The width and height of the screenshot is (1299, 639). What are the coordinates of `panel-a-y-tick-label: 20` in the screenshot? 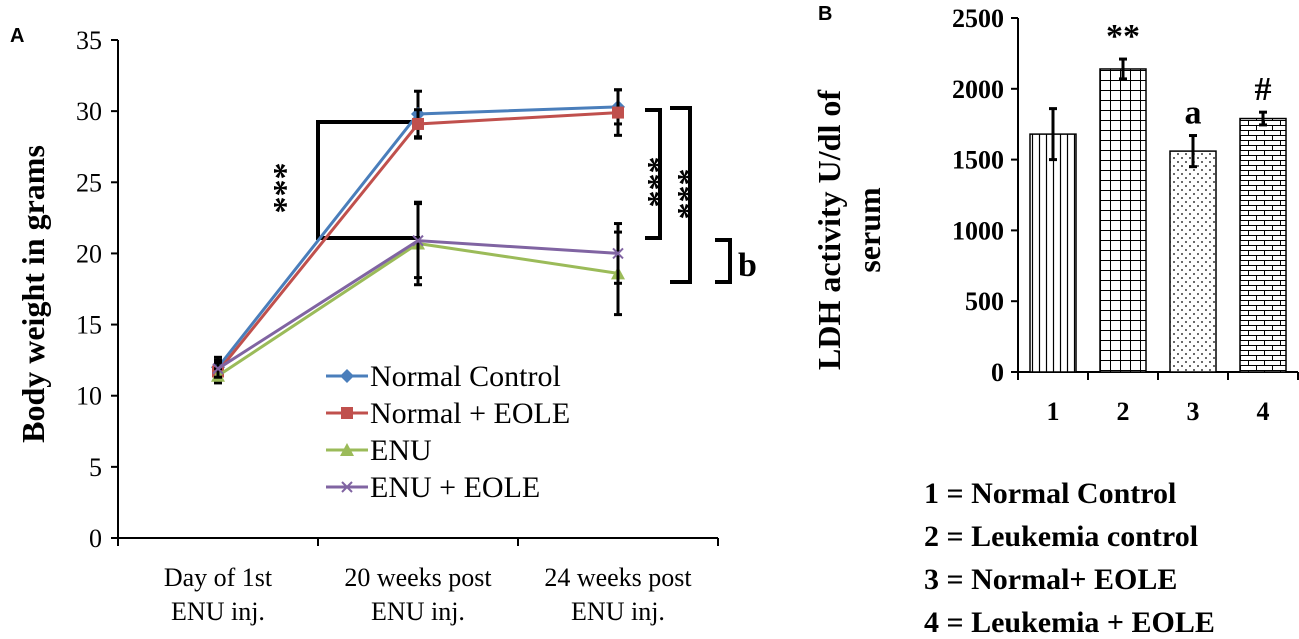 It's located at (89, 253).